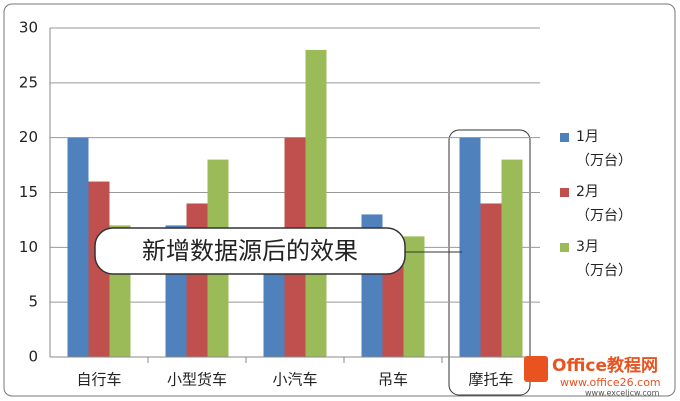 The height and width of the screenshot is (401, 680). I want to click on x-tick-label: 小汽车, so click(294, 380).